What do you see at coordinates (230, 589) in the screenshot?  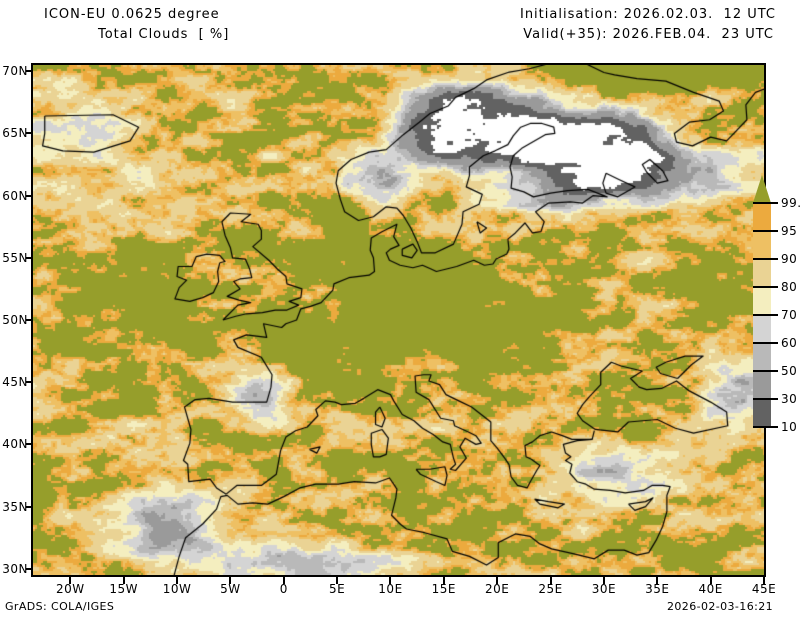 I see `lon-label: 5W` at bounding box center [230, 589].